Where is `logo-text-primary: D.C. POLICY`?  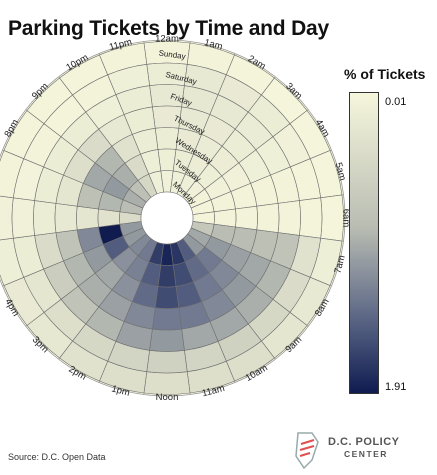 logo-text-primary: D.C. POLICY is located at coordinates (364, 442).